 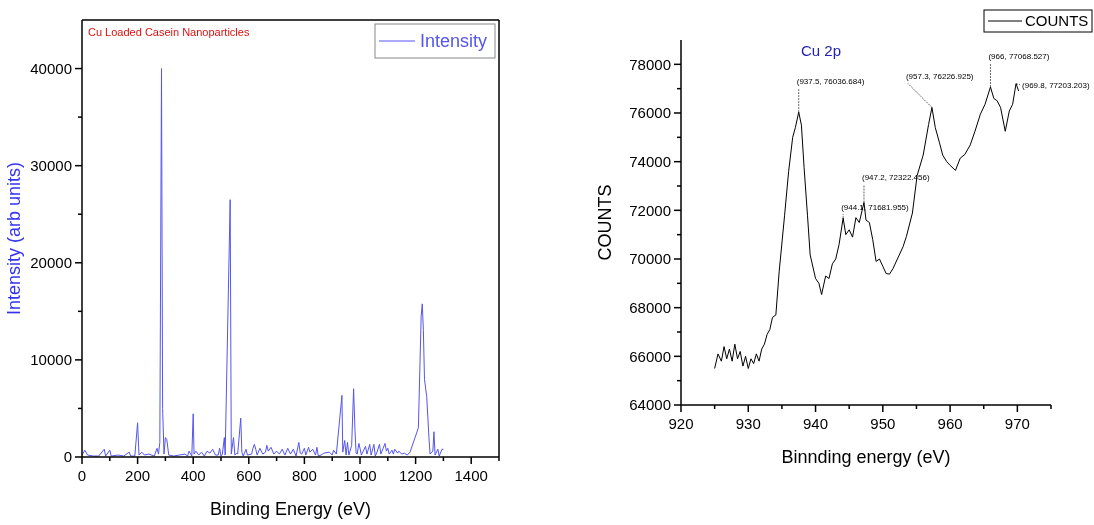 What do you see at coordinates (605, 222) in the screenshot?
I see `y-axis-title: COUNTS` at bounding box center [605, 222].